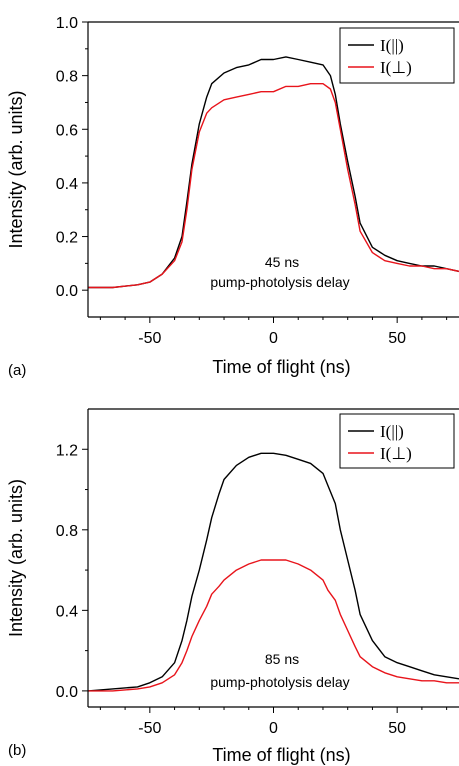 The image size is (459, 766). I want to click on y-tick-label: 0.2, so click(67, 238).